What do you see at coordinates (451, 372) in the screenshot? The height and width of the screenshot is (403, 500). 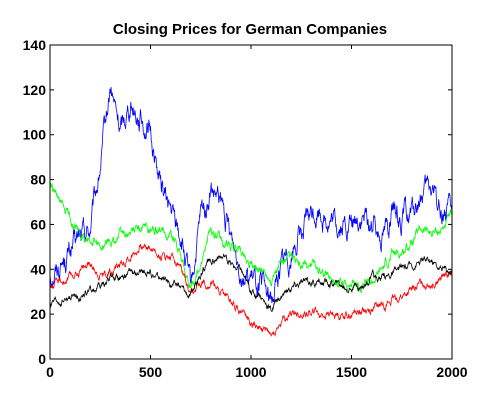 I see `x-tick-label: 2000` at bounding box center [451, 372].